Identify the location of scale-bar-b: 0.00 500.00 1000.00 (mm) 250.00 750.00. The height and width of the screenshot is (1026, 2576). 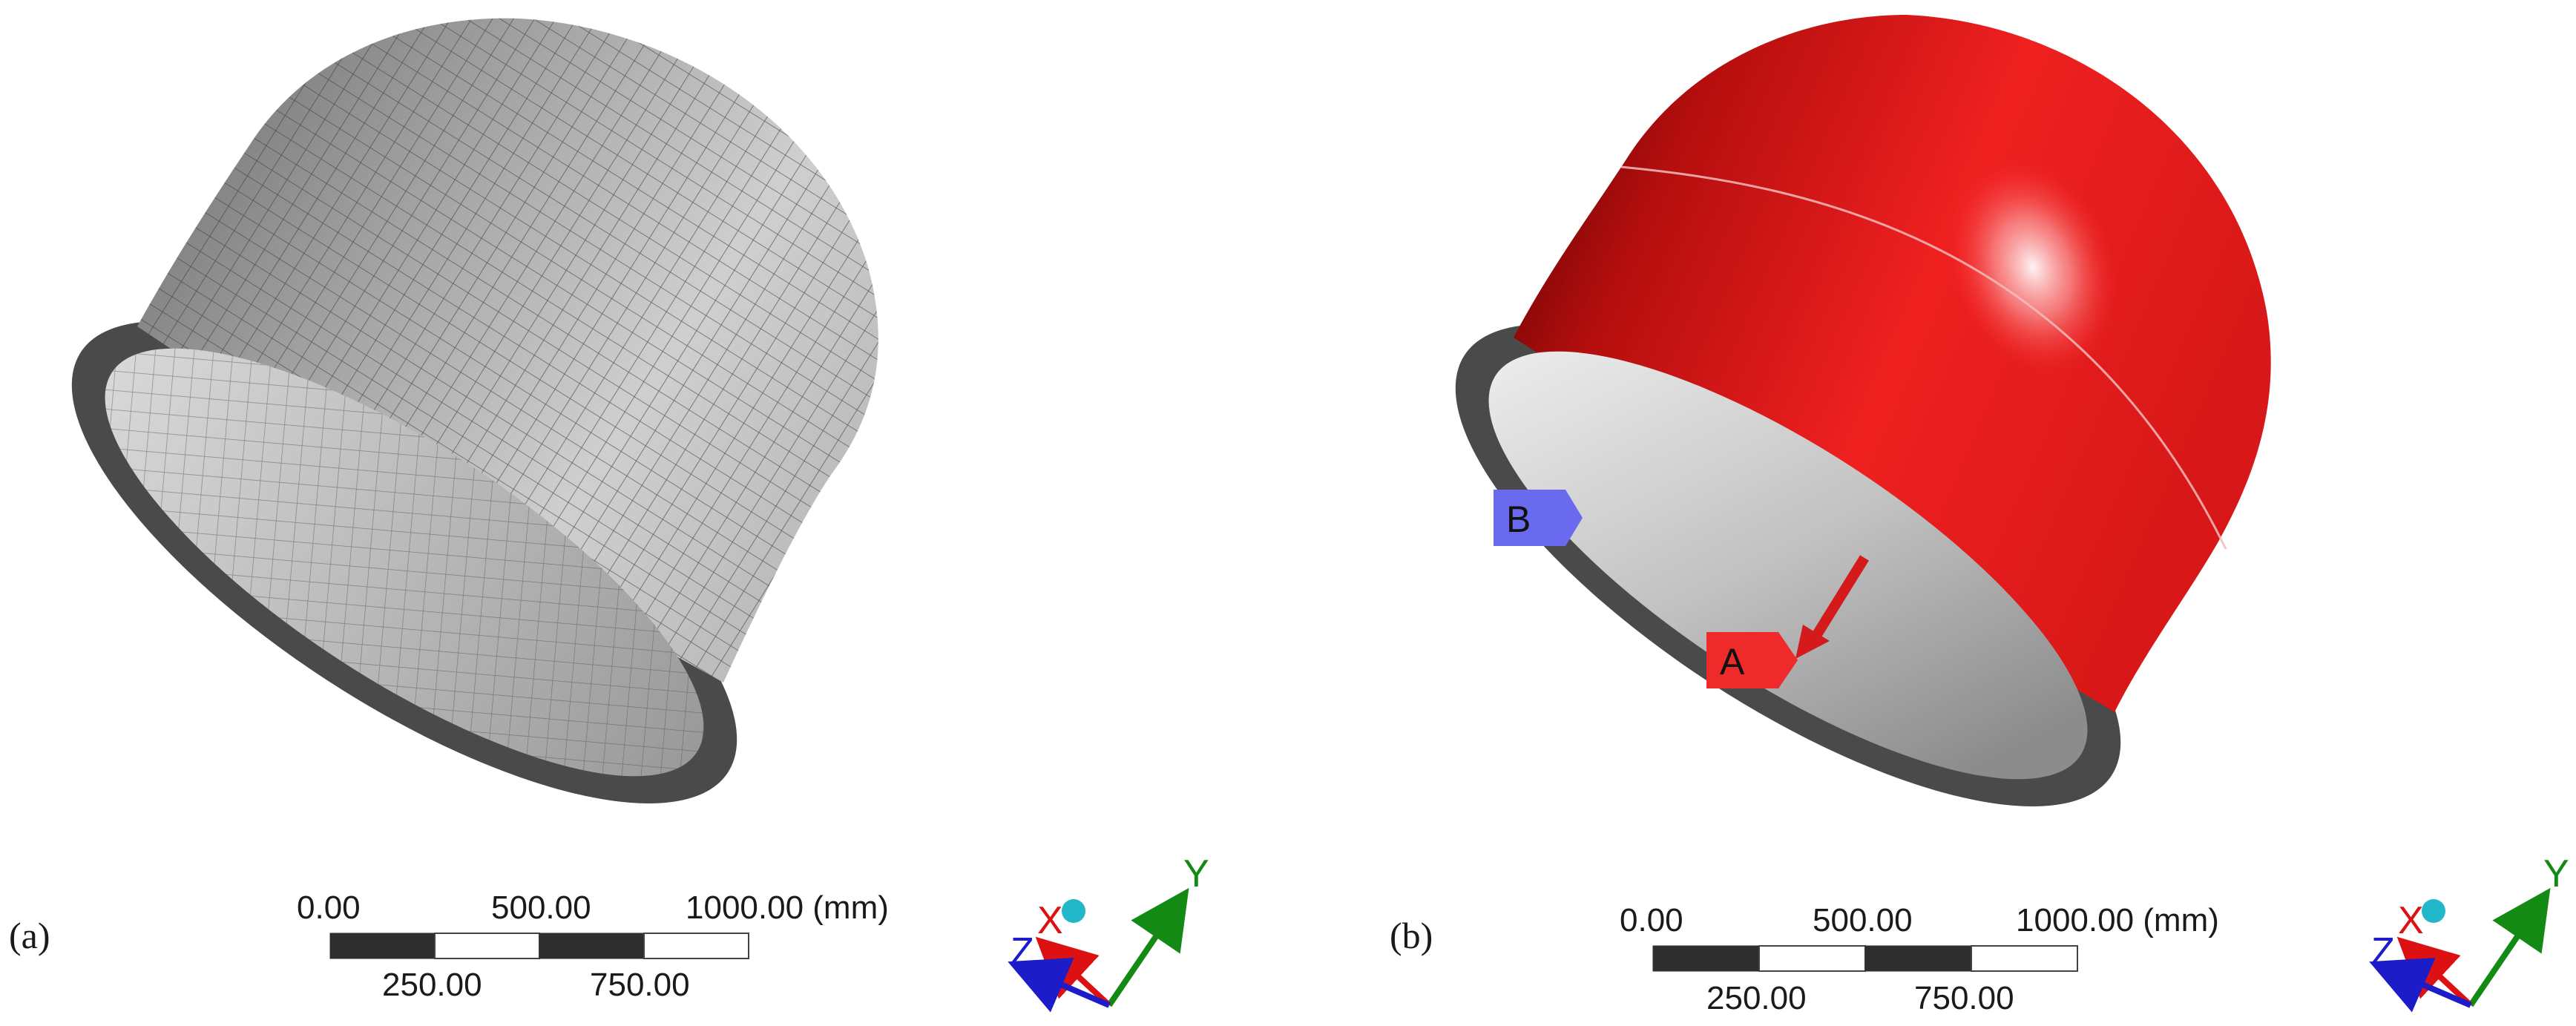
(1919, 959).